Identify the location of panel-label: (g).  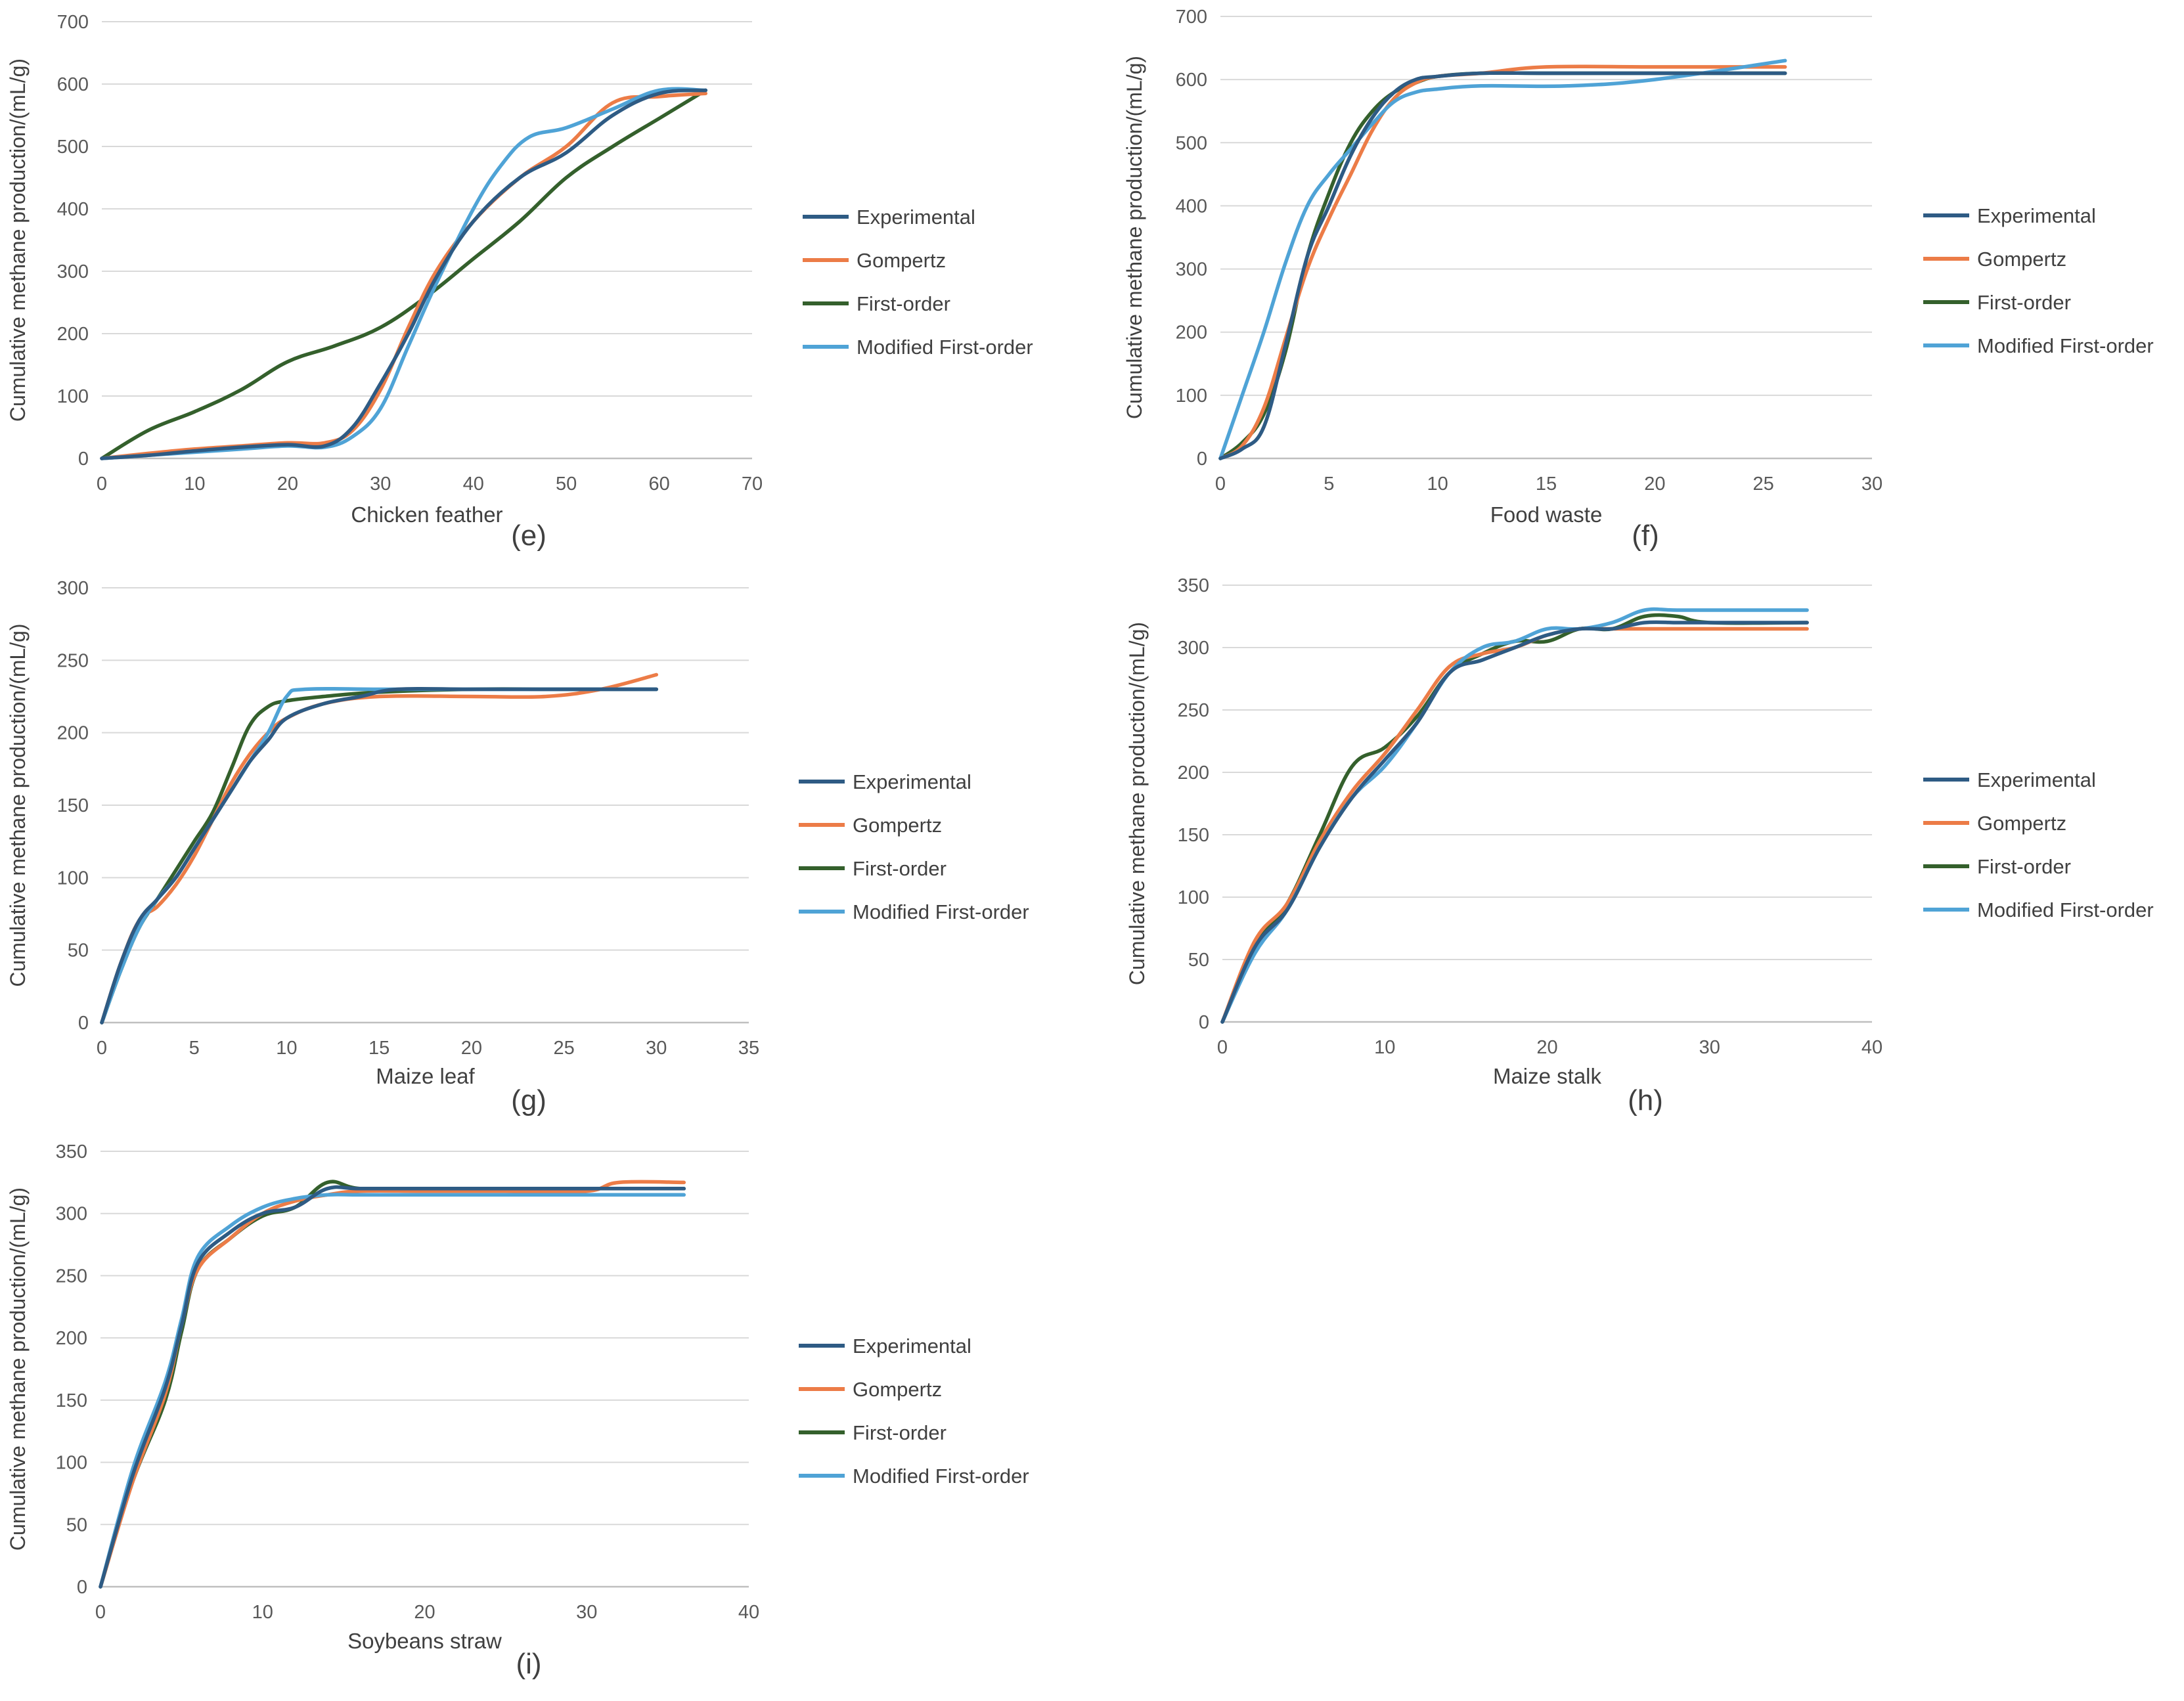
(528, 1100).